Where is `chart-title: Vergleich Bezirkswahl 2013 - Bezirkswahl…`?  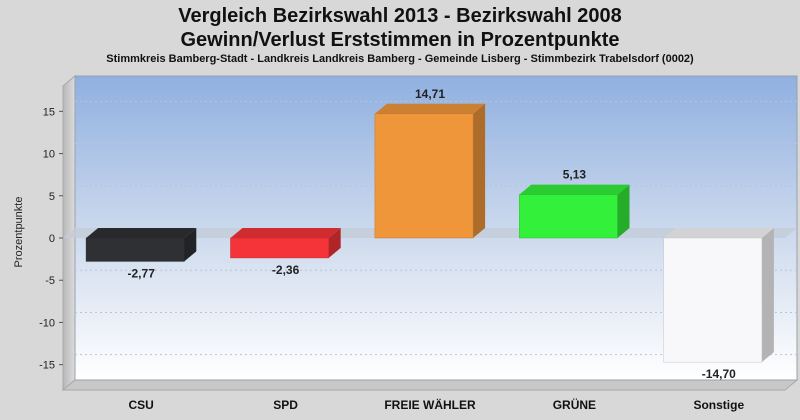 chart-title: Vergleich Bezirkswahl 2013 - Bezirkswahl… is located at coordinates (400, 16).